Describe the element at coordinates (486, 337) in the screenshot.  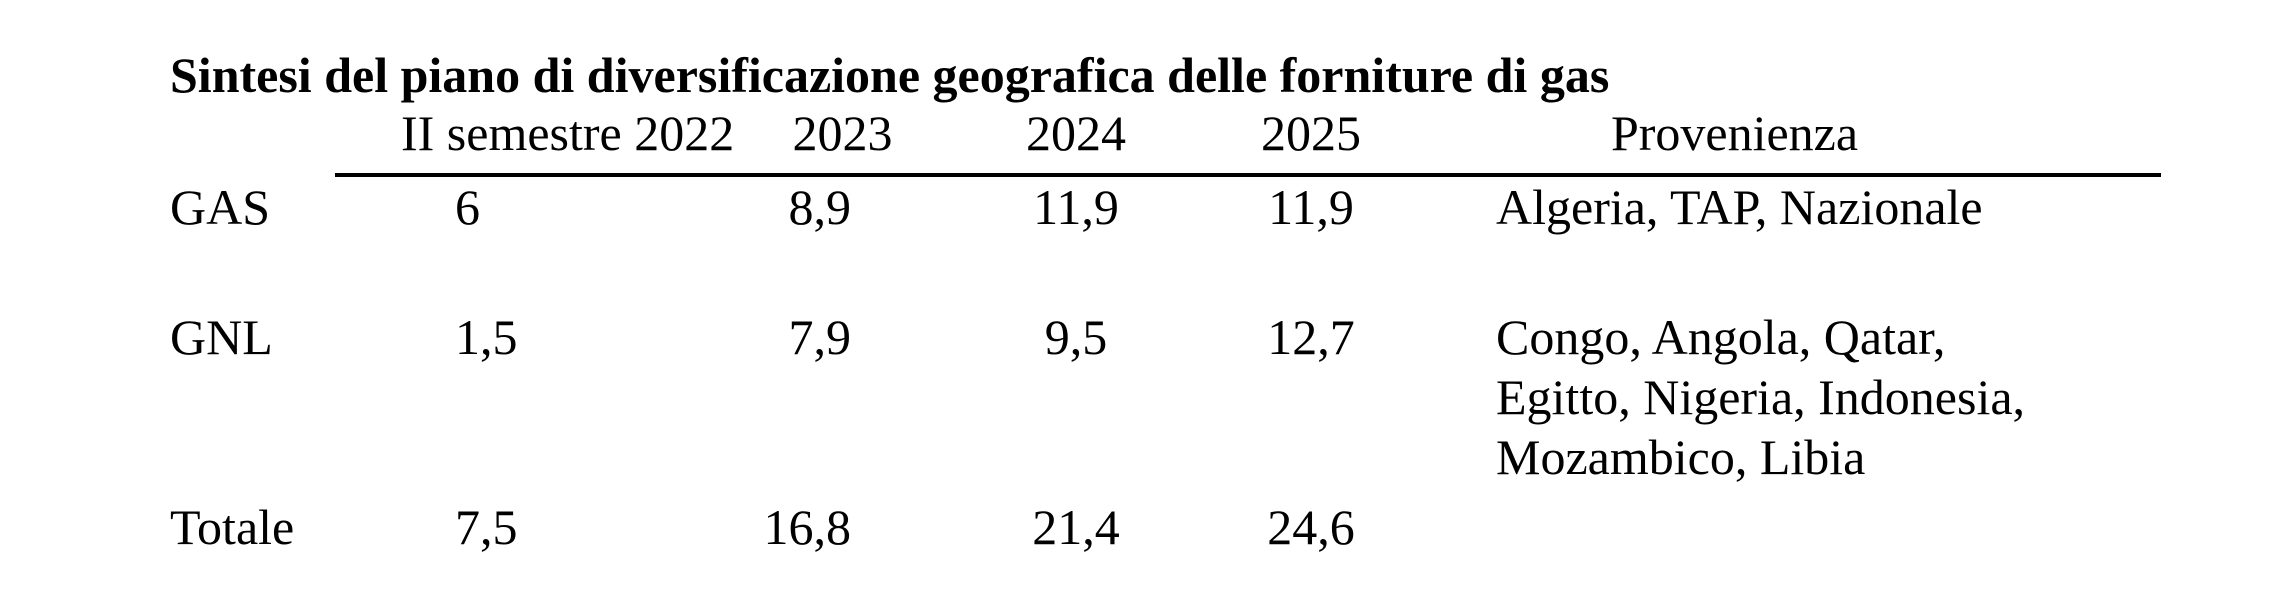
I see `gnl-value-sem2022: 1,5` at that location.